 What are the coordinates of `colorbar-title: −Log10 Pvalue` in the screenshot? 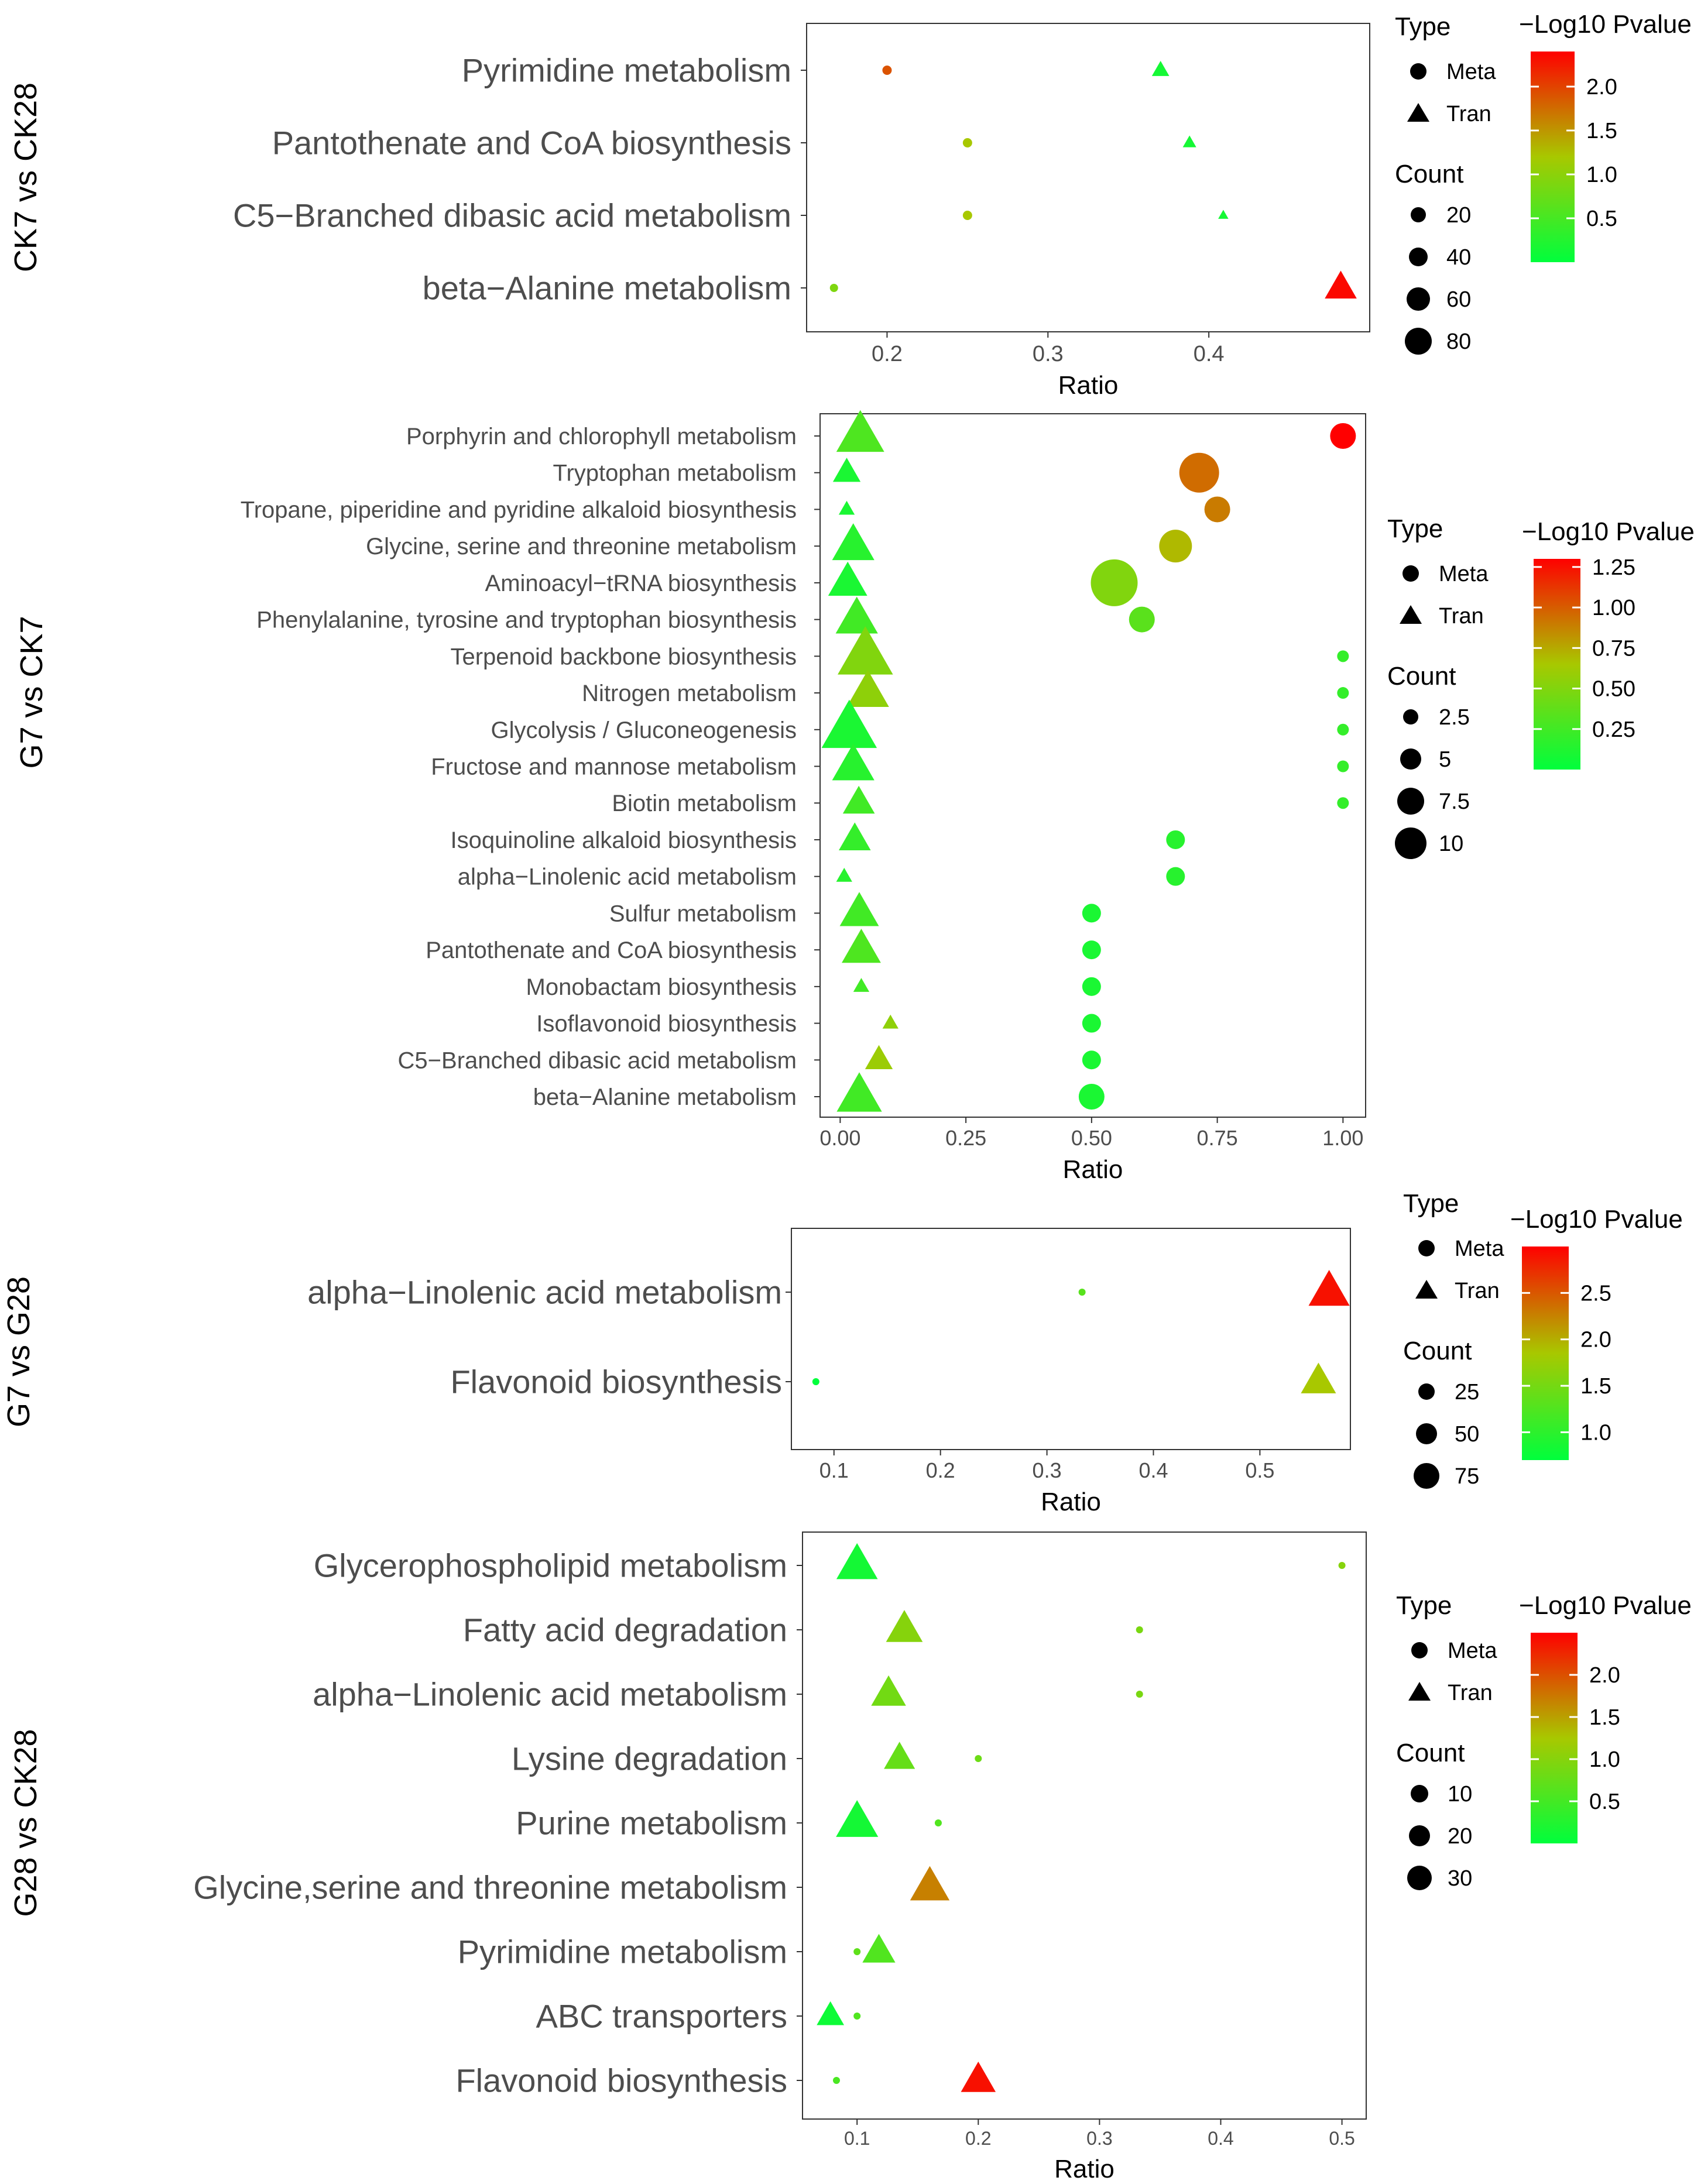 It's located at (1596, 1219).